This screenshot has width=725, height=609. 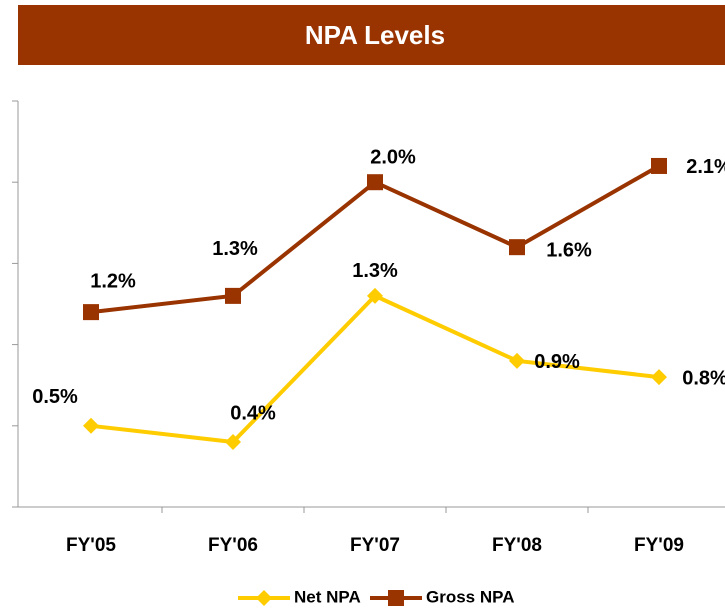 What do you see at coordinates (91, 545) in the screenshot?
I see `x-tick-label: FY'05` at bounding box center [91, 545].